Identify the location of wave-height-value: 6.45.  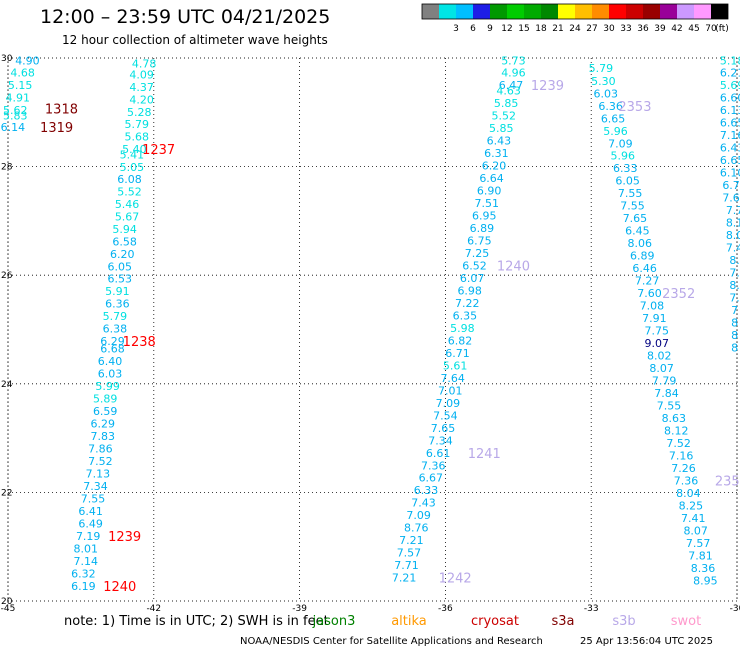
(637, 231).